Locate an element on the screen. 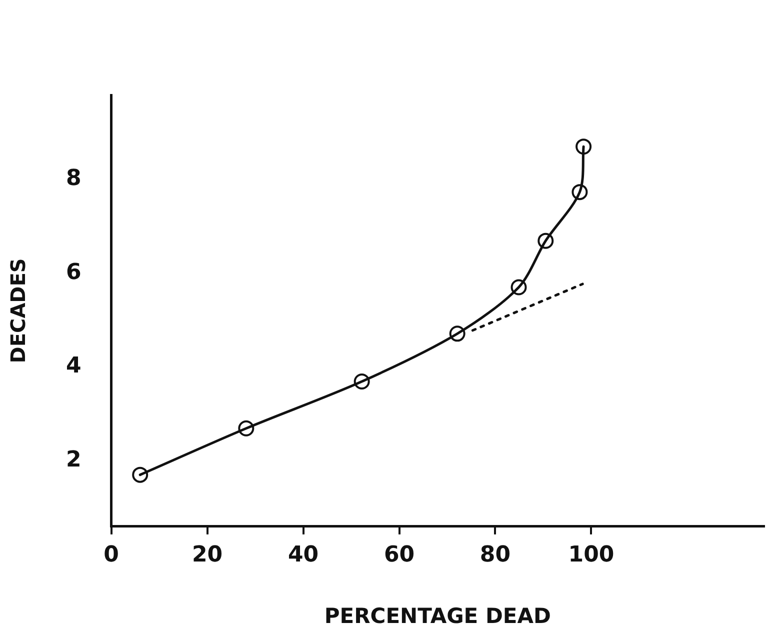  x-tick-label: 20 is located at coordinates (207, 555).